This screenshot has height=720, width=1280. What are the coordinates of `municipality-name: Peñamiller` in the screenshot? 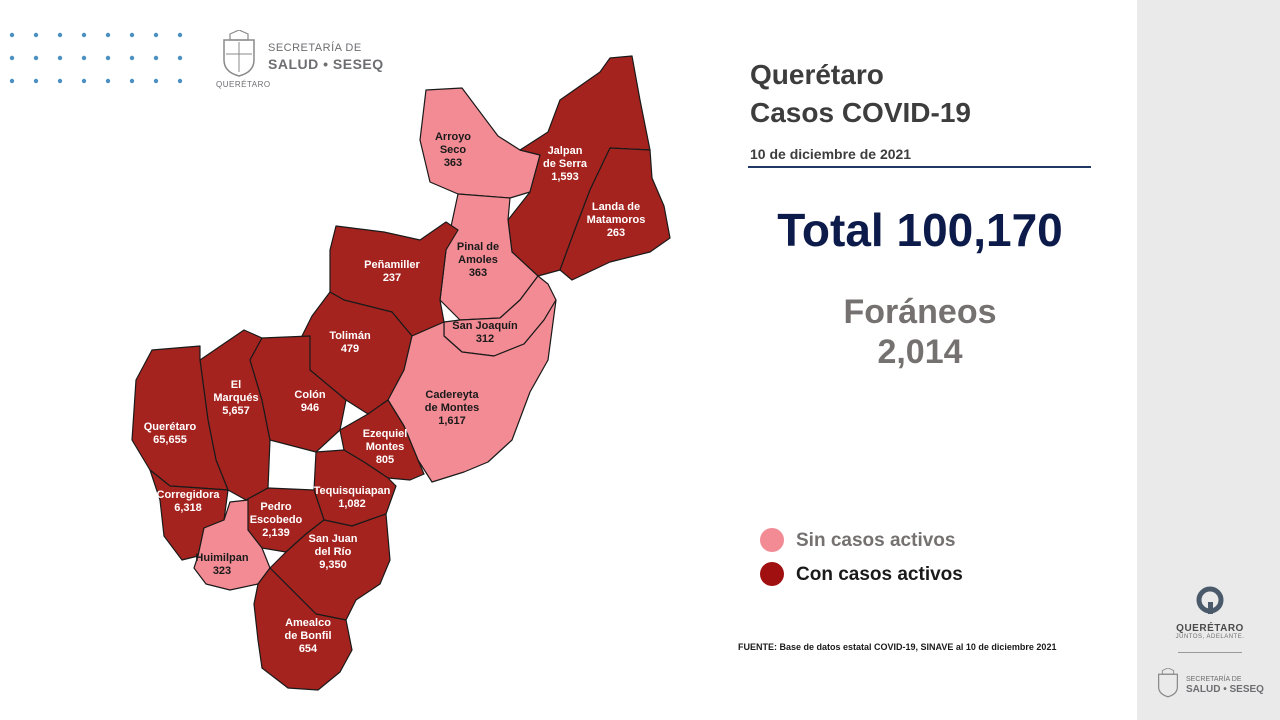 It's located at (392, 265).